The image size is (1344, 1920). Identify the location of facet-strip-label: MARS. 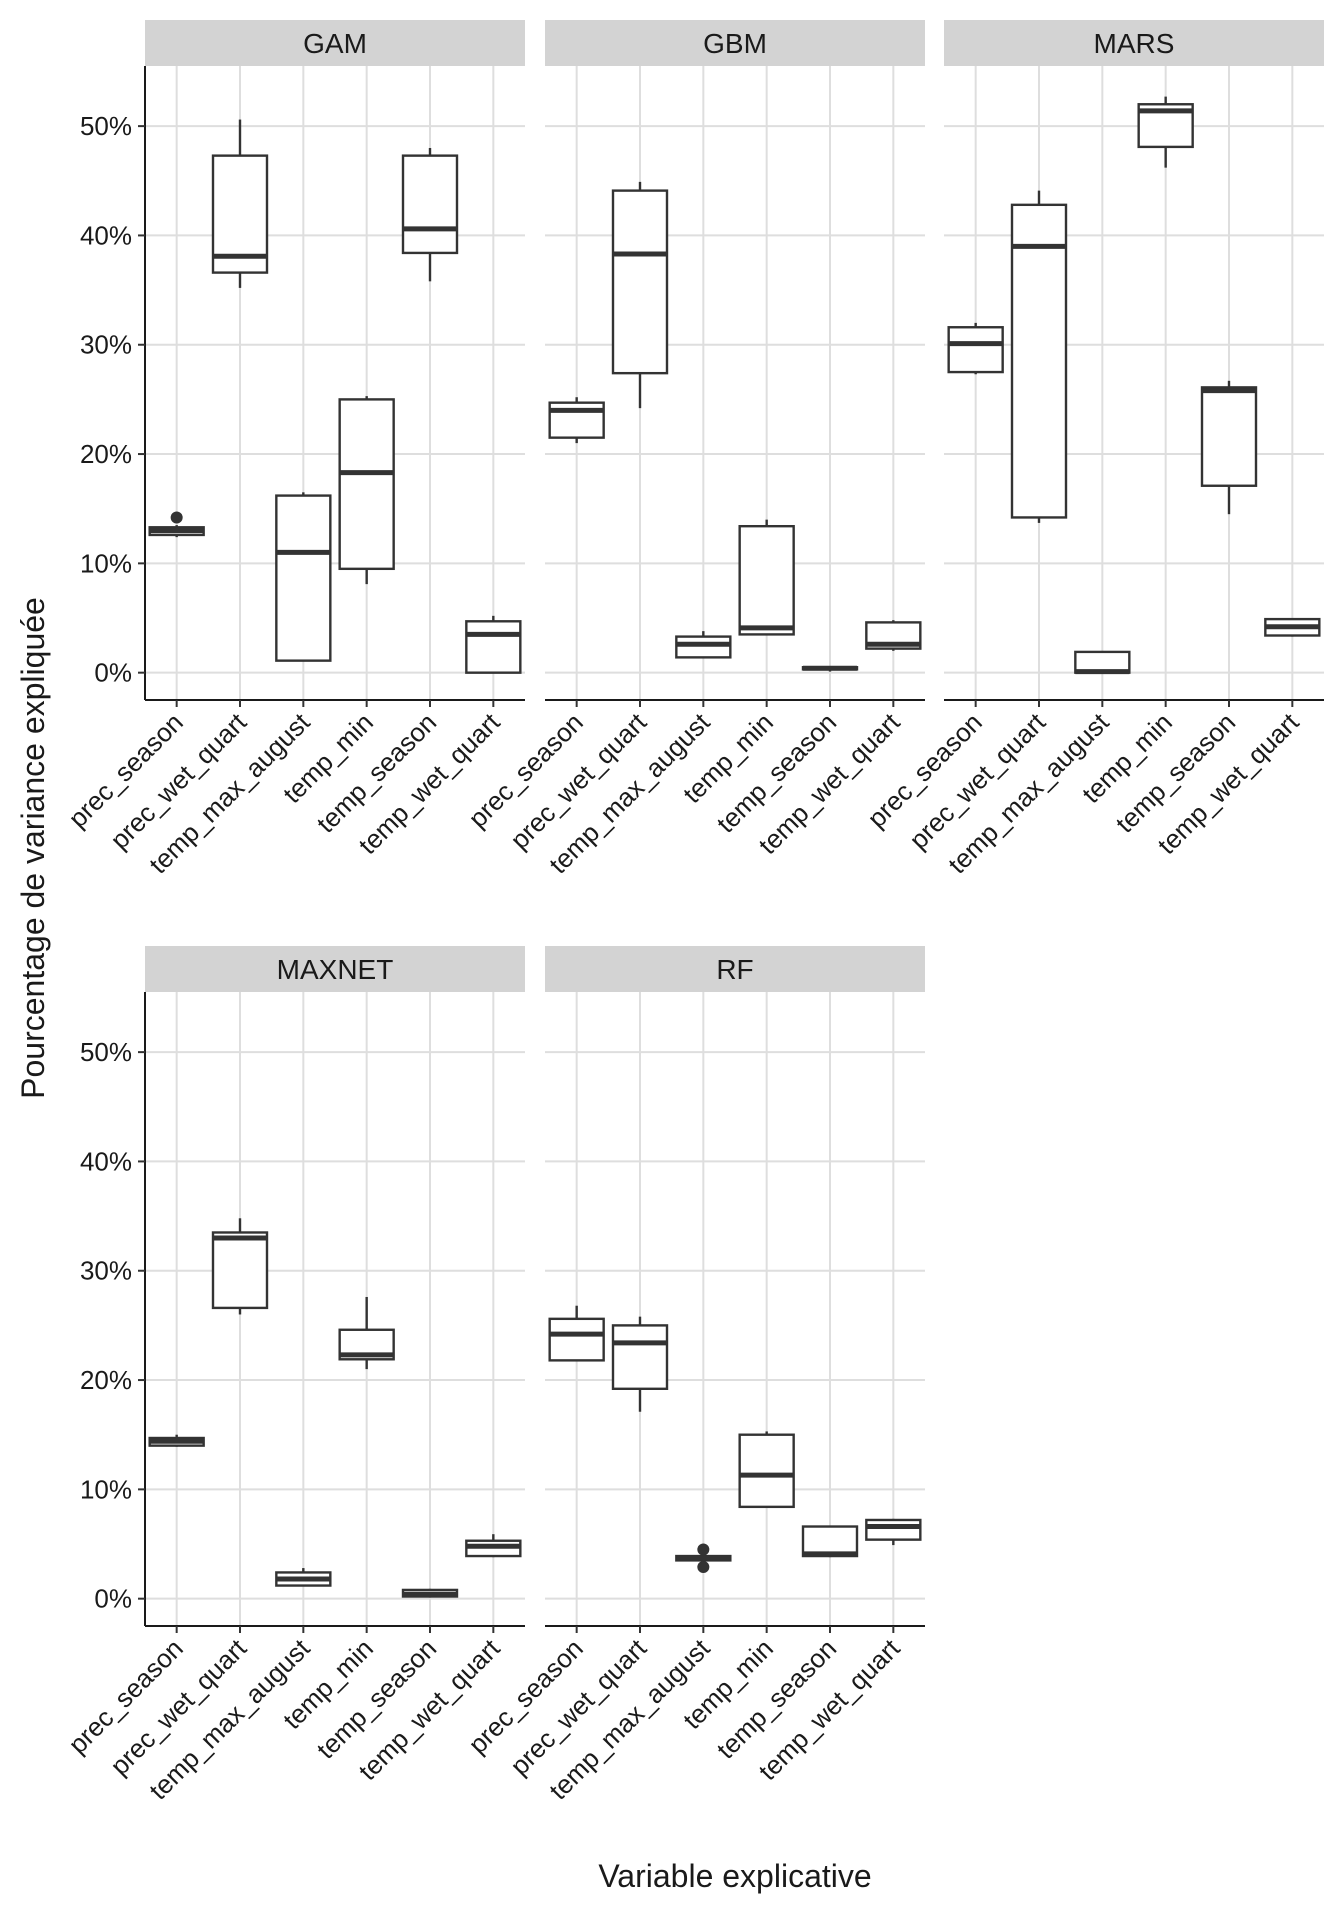
(1134, 43).